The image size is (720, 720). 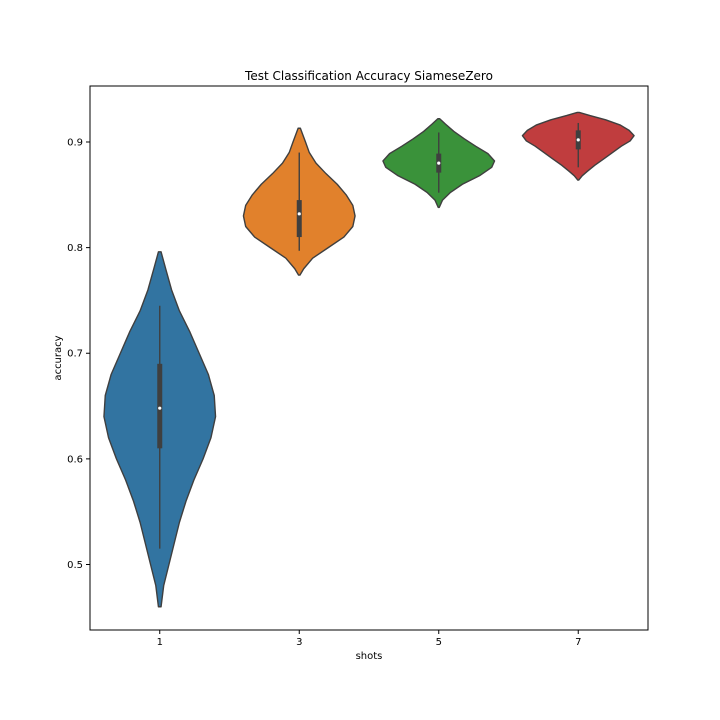 I want to click on chart-title: Test Classification Accuracy SiameseZero, so click(x=368, y=76).